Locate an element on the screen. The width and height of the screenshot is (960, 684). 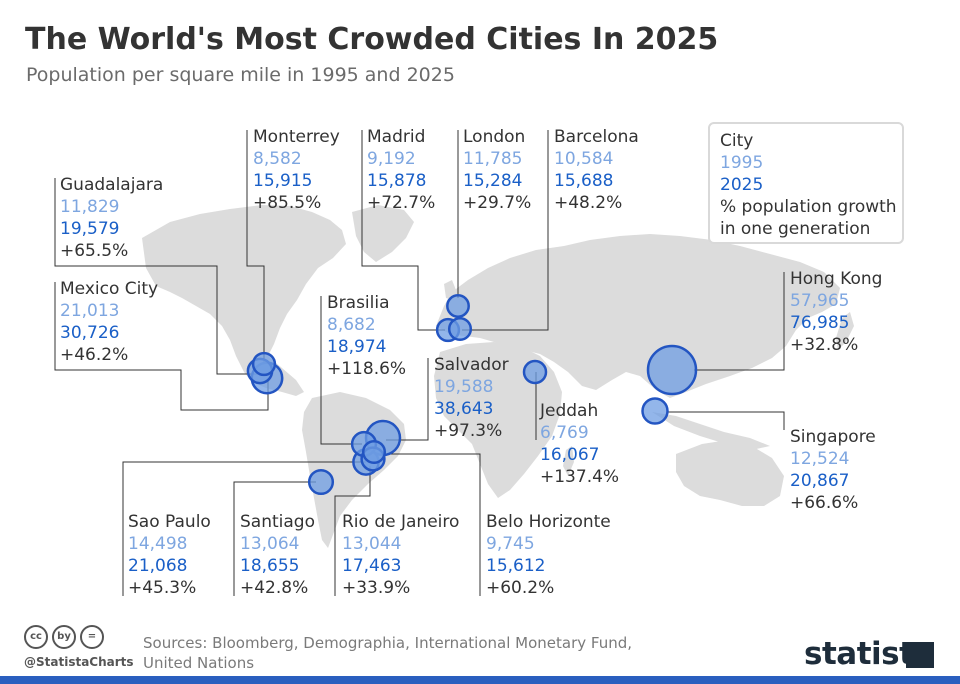
leader-sao-paulo is located at coordinates (244, 528).